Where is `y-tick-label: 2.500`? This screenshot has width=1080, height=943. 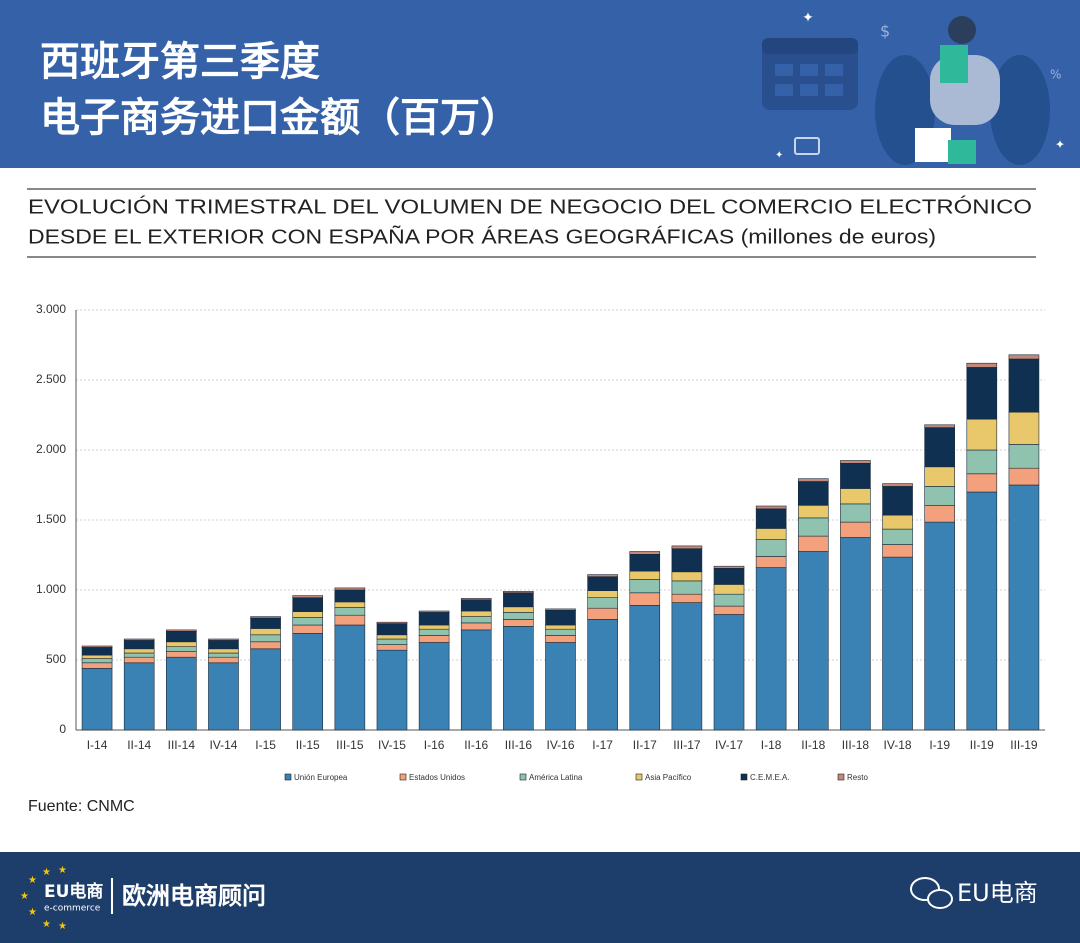 y-tick-label: 2.500 is located at coordinates (51, 379).